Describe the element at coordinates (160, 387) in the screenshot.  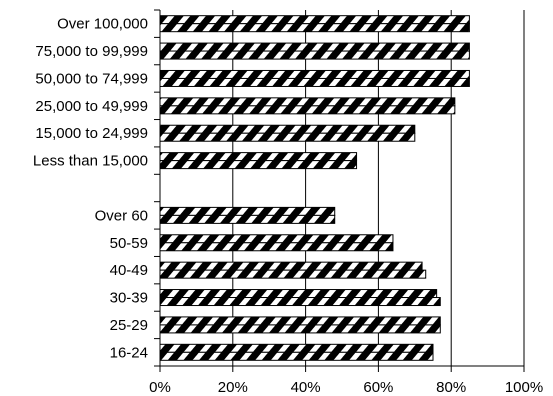
I see `x-tick-label-0: 0%` at that location.